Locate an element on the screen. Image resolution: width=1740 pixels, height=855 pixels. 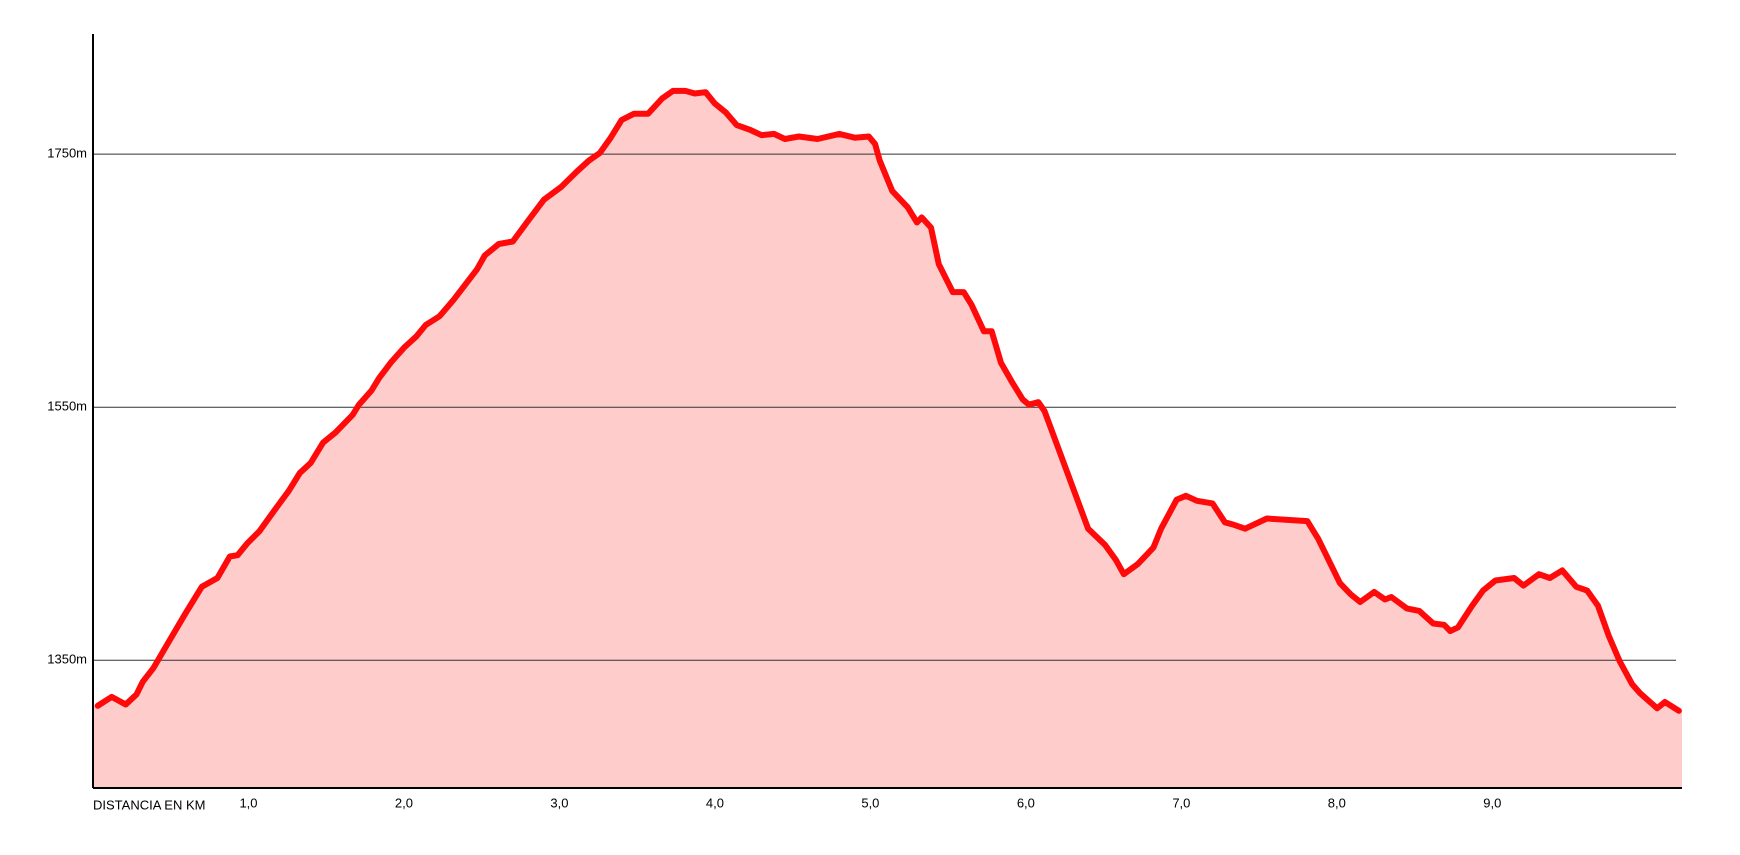
x-tick-label: 3,0 is located at coordinates (559, 802).